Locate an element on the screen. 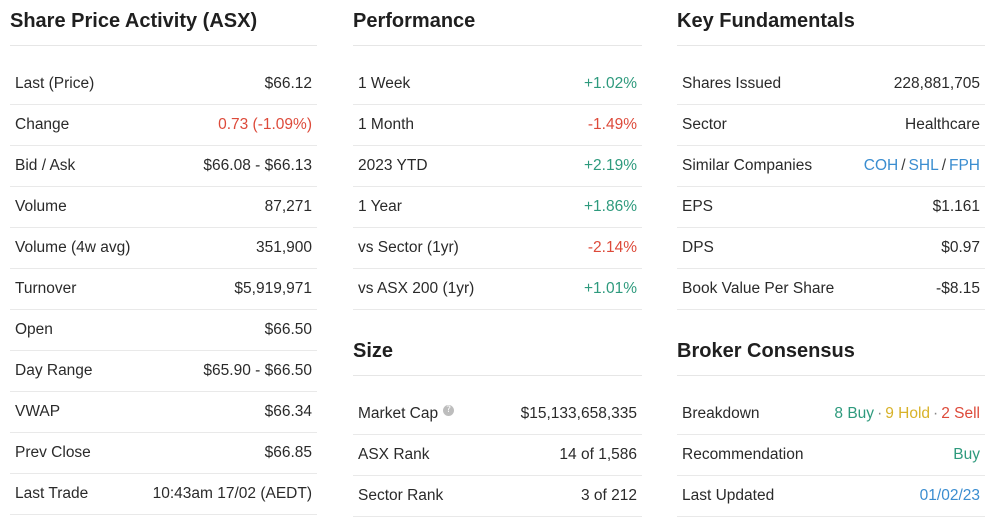 Image resolution: width=1000 pixels, height=521 pixels. label: Change is located at coordinates (42, 124).